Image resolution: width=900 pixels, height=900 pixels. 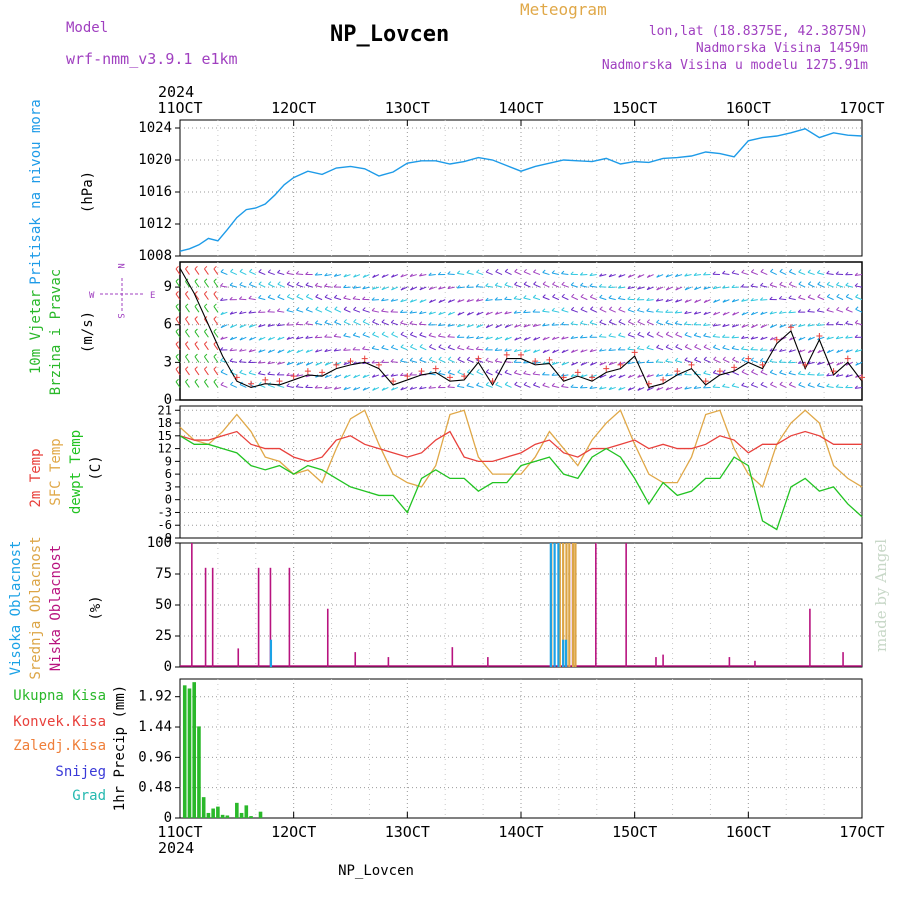 I want to click on y-tick-label-2: 6, so click(x=168, y=325).